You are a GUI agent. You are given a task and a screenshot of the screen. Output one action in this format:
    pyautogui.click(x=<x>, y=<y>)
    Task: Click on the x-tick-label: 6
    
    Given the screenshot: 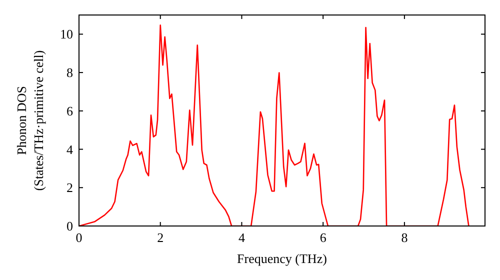 What is the action you would take?
    pyautogui.click(x=323, y=237)
    